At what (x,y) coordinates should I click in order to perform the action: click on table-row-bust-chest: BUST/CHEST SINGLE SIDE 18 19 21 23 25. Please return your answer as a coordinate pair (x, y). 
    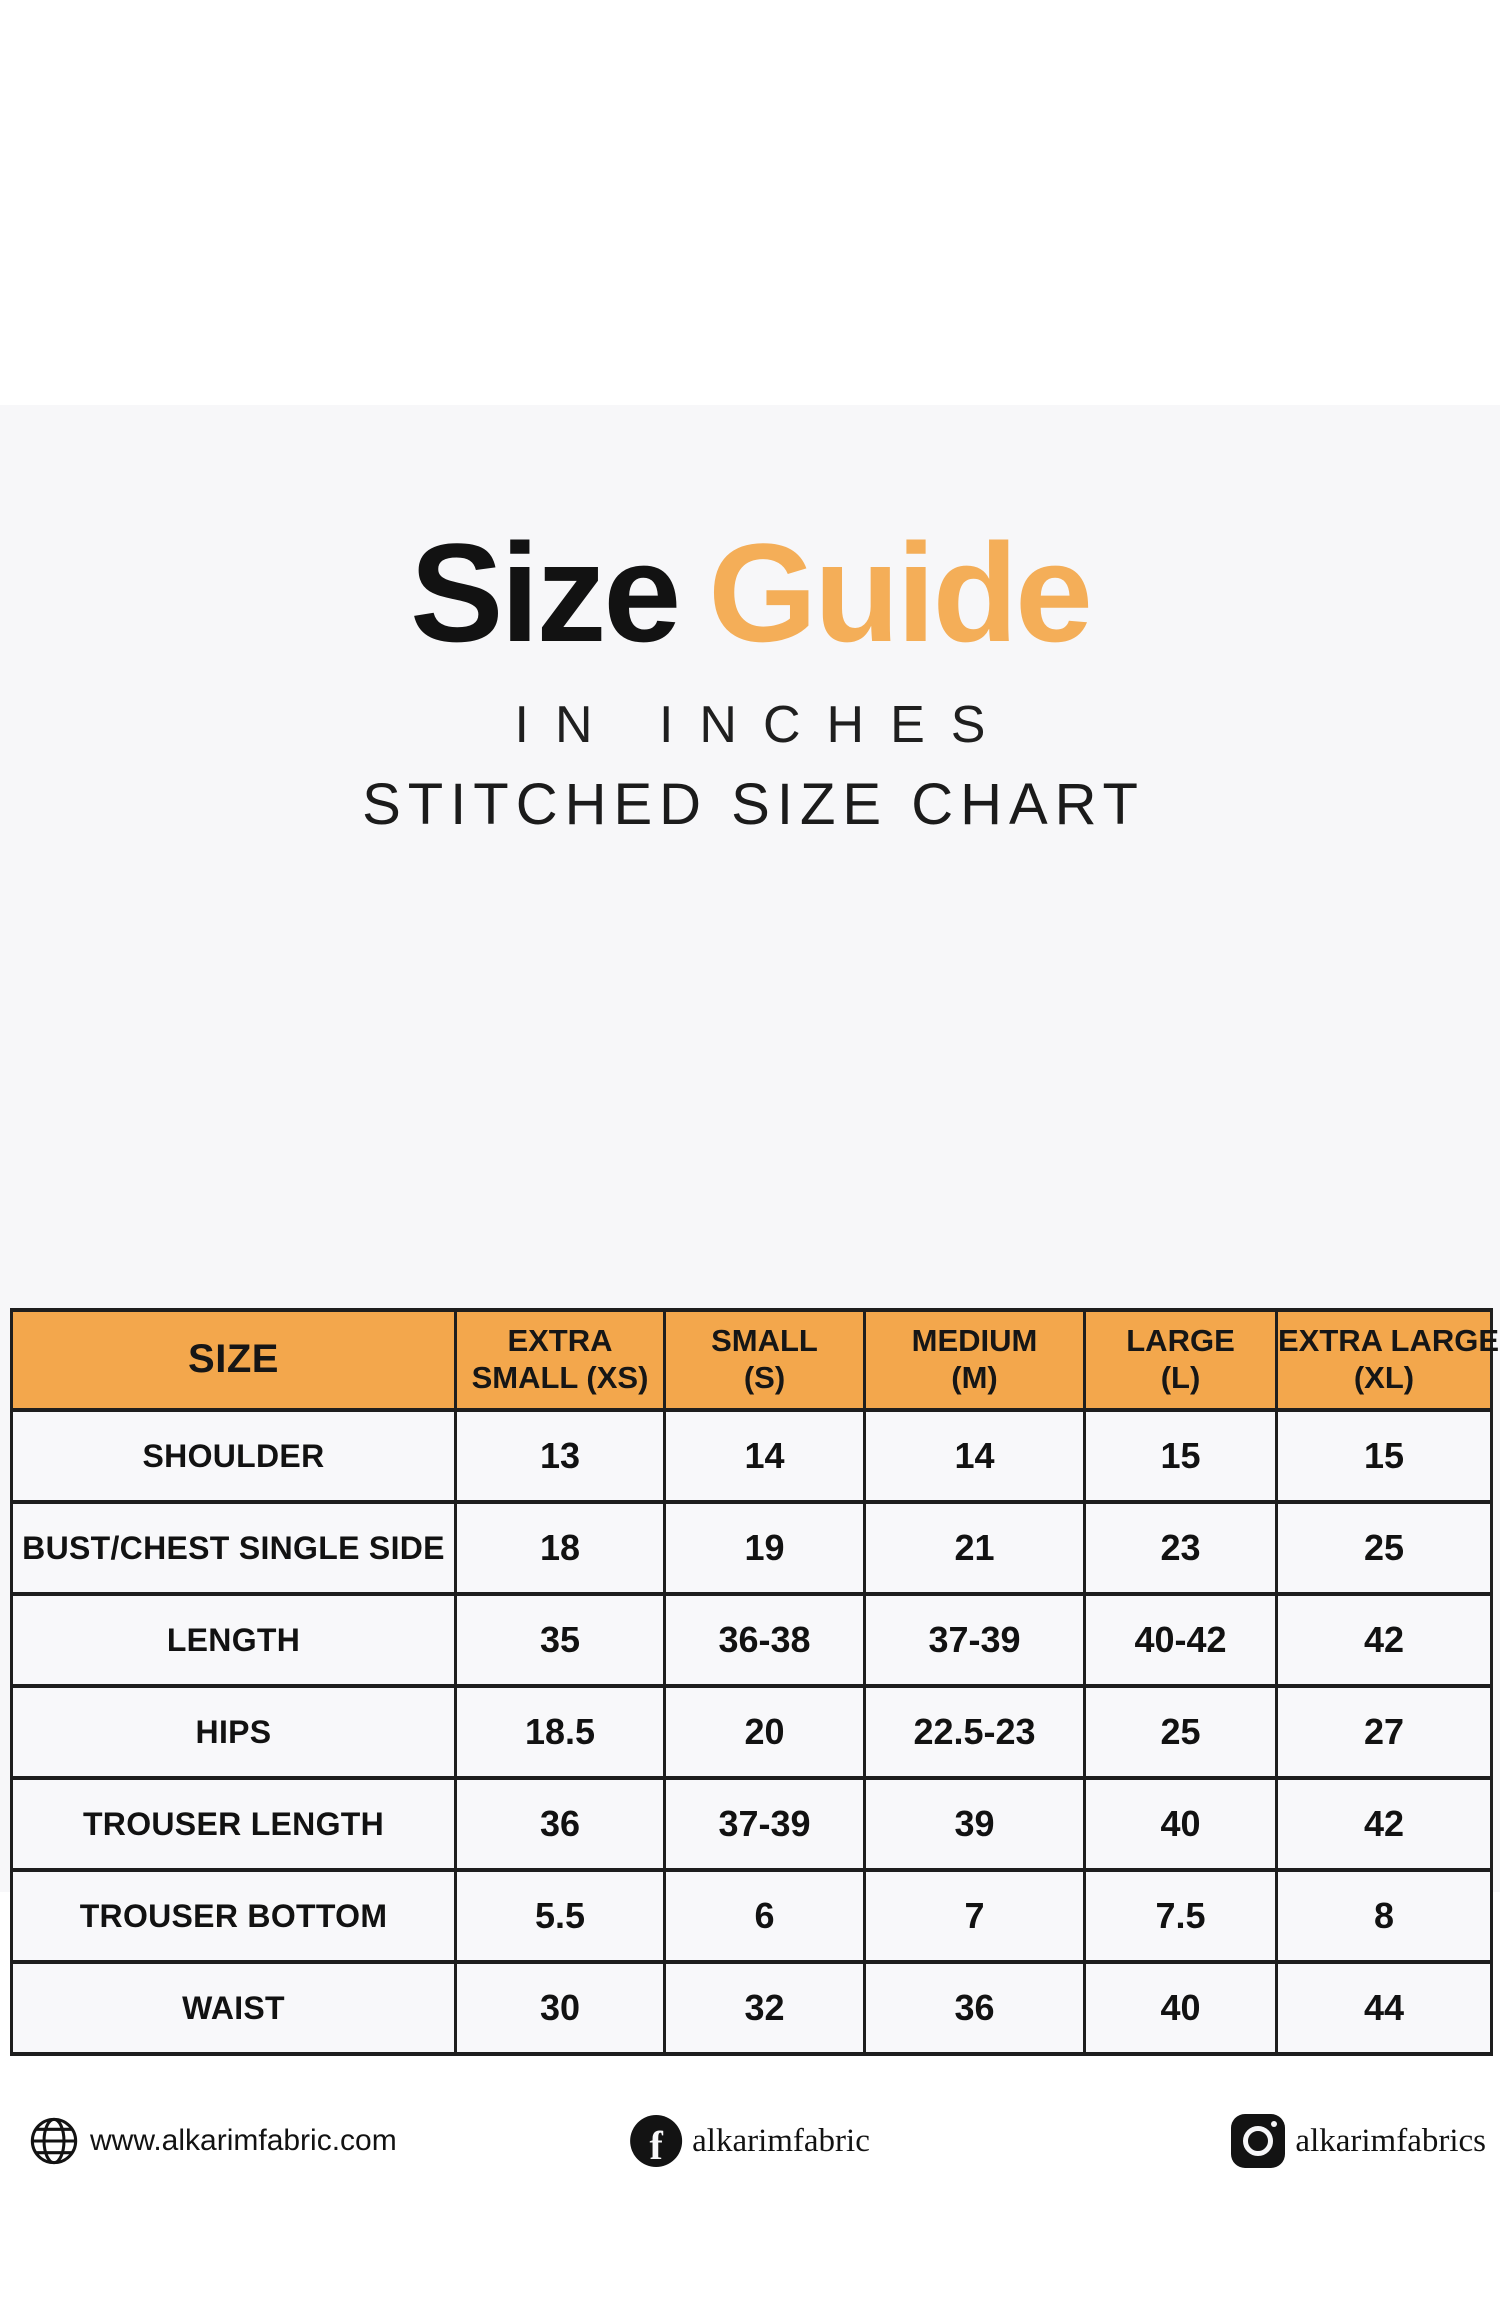
    Looking at the image, I should click on (751, 1548).